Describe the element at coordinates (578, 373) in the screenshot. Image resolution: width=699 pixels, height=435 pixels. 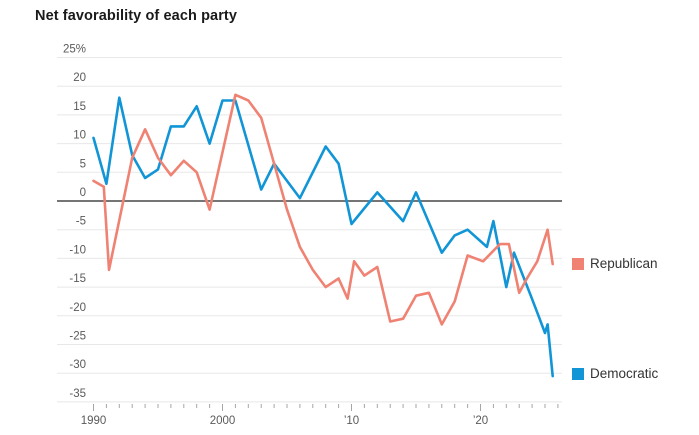
I see `democratic-swatch-icon` at that location.